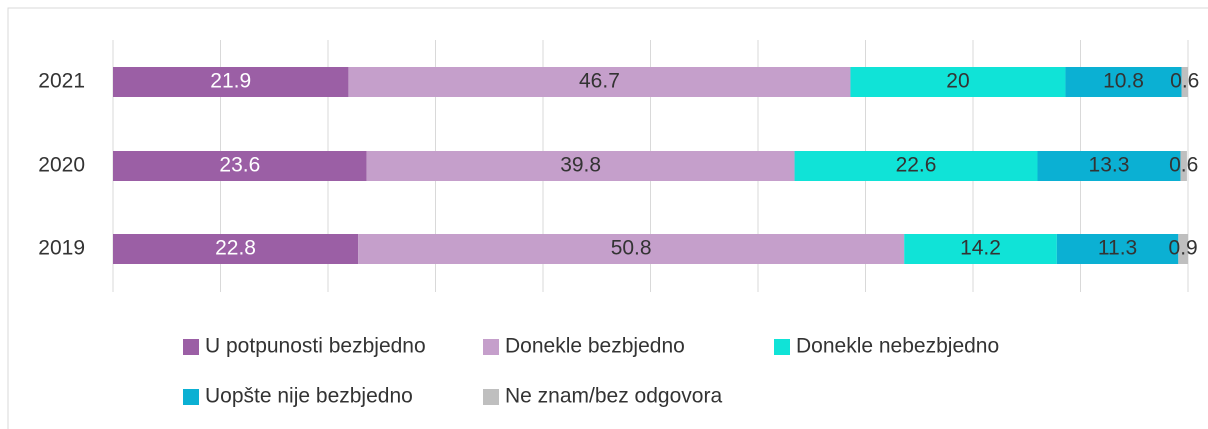 Image resolution: width=1208 pixels, height=429 pixels. I want to click on data-label: 14.2, so click(980, 248).